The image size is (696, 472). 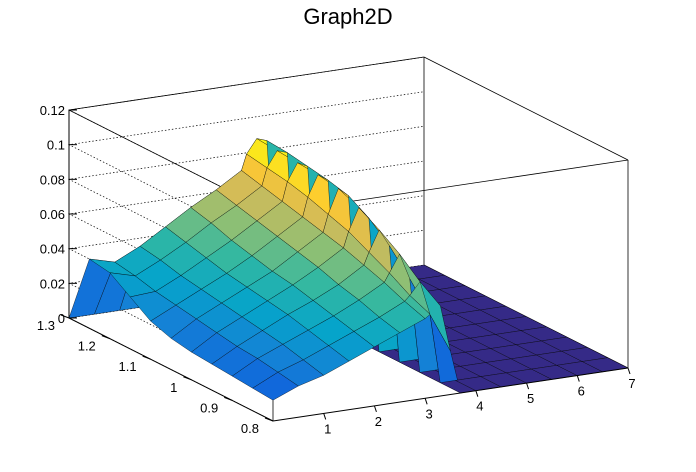 I want to click on chart-title: Graph2D, so click(x=348, y=16).